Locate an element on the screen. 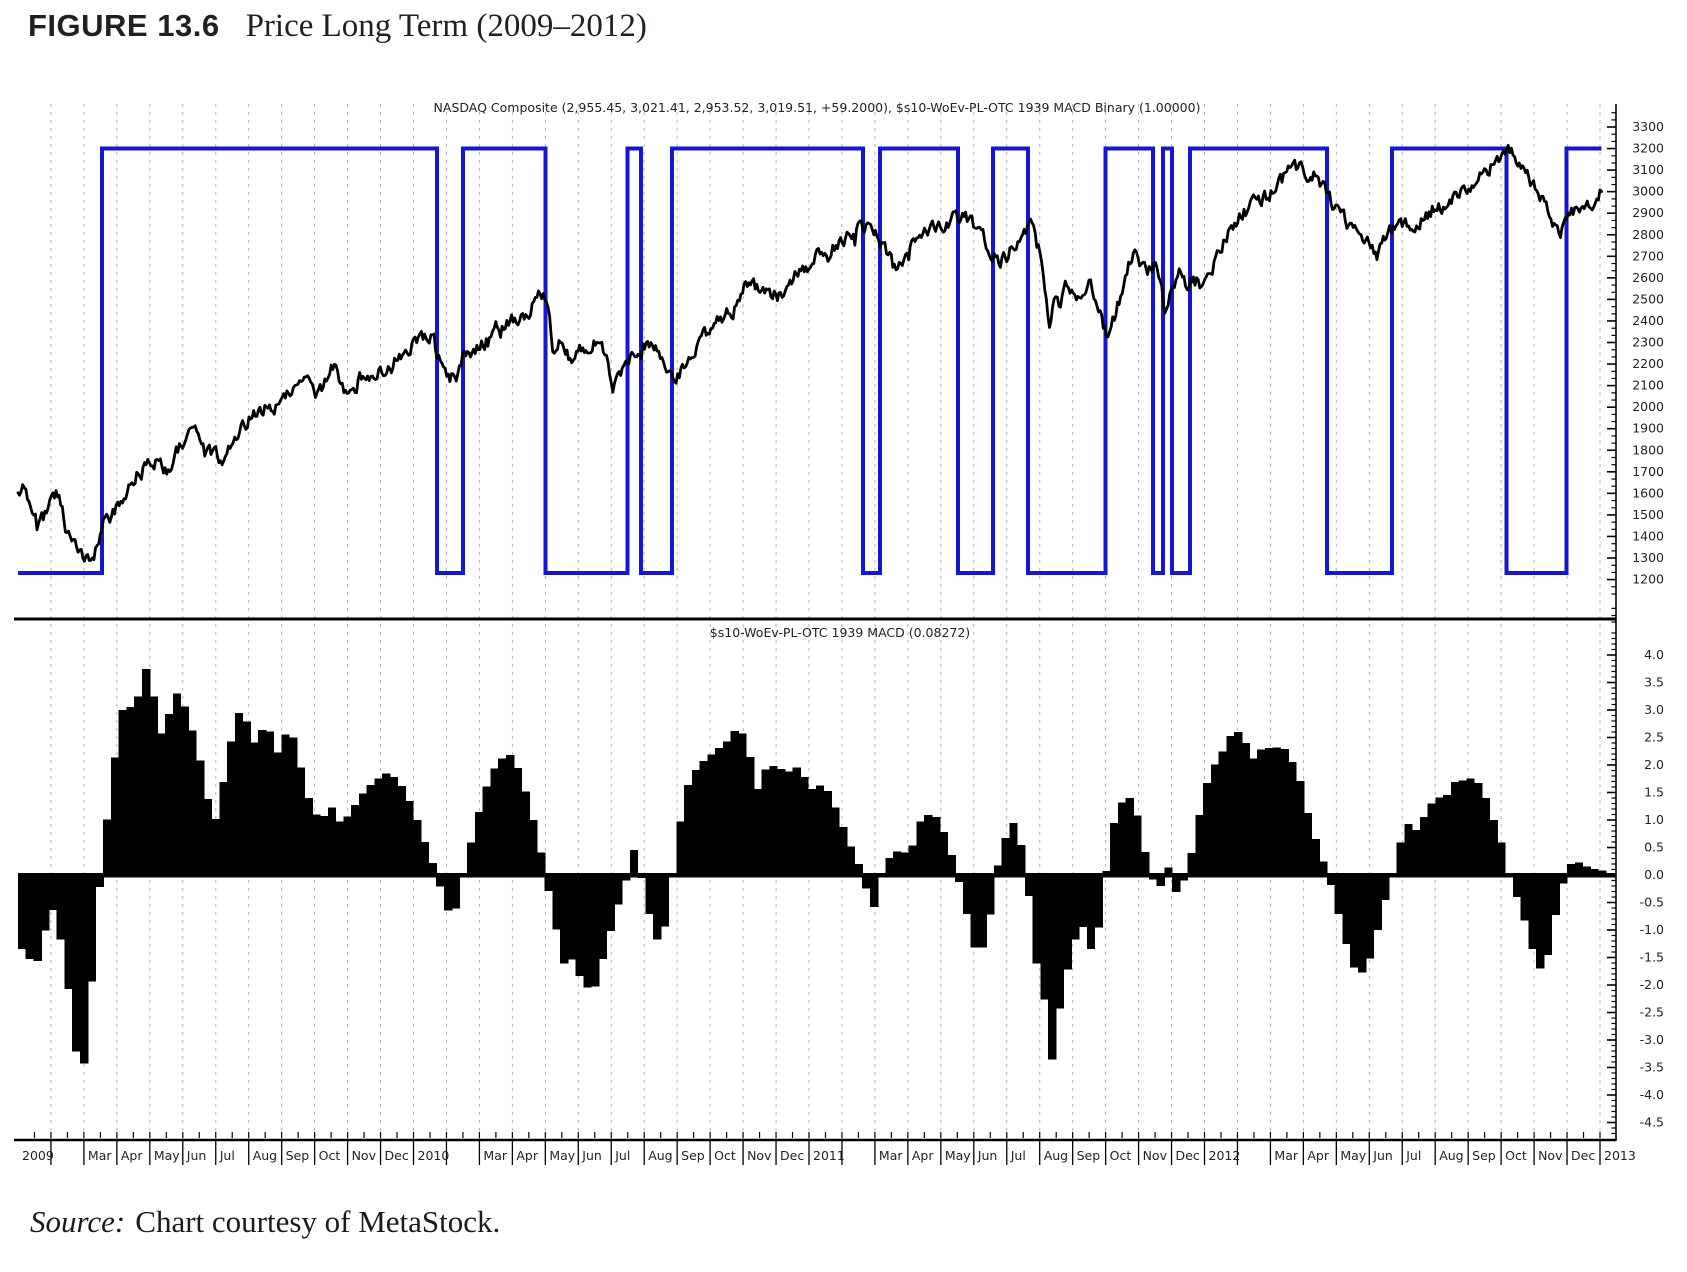  svg-text: 1800 is located at coordinates (1648, 449).